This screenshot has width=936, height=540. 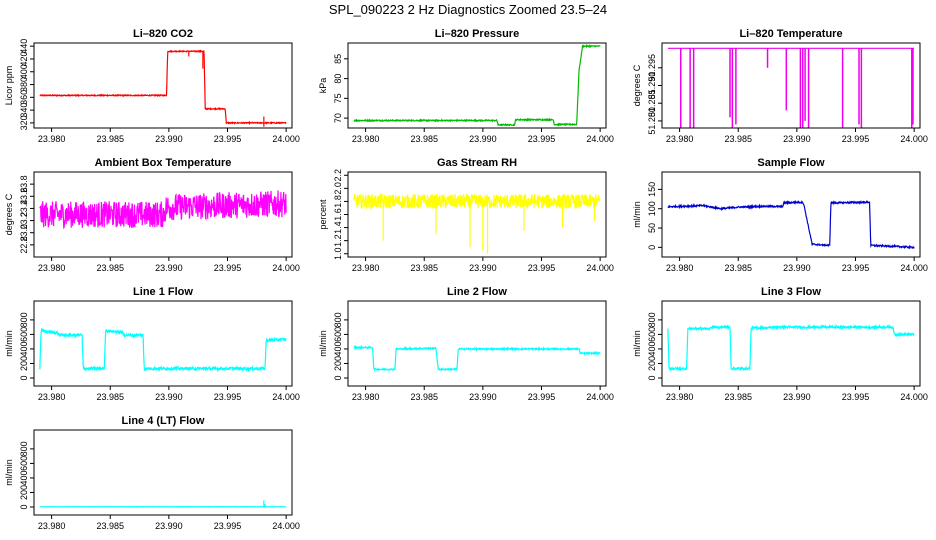 What do you see at coordinates (24, 209) in the screenshot?
I see `y-tick-label: 23.4` at bounding box center [24, 209].